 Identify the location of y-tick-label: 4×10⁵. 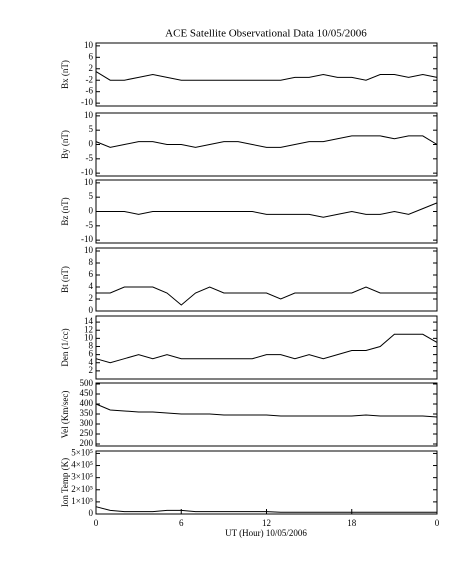
(82, 465).